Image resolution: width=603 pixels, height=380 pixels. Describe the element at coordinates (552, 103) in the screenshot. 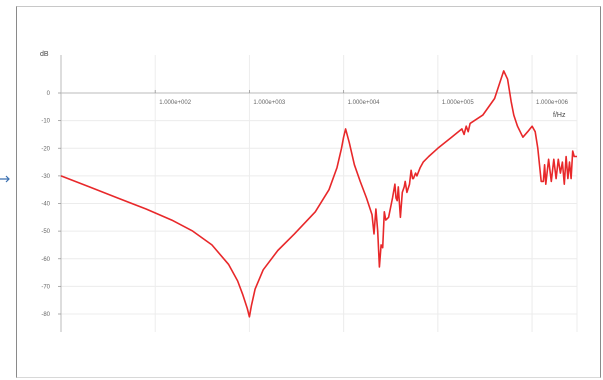

I see `x-tick-label: 1.000e+006` at that location.